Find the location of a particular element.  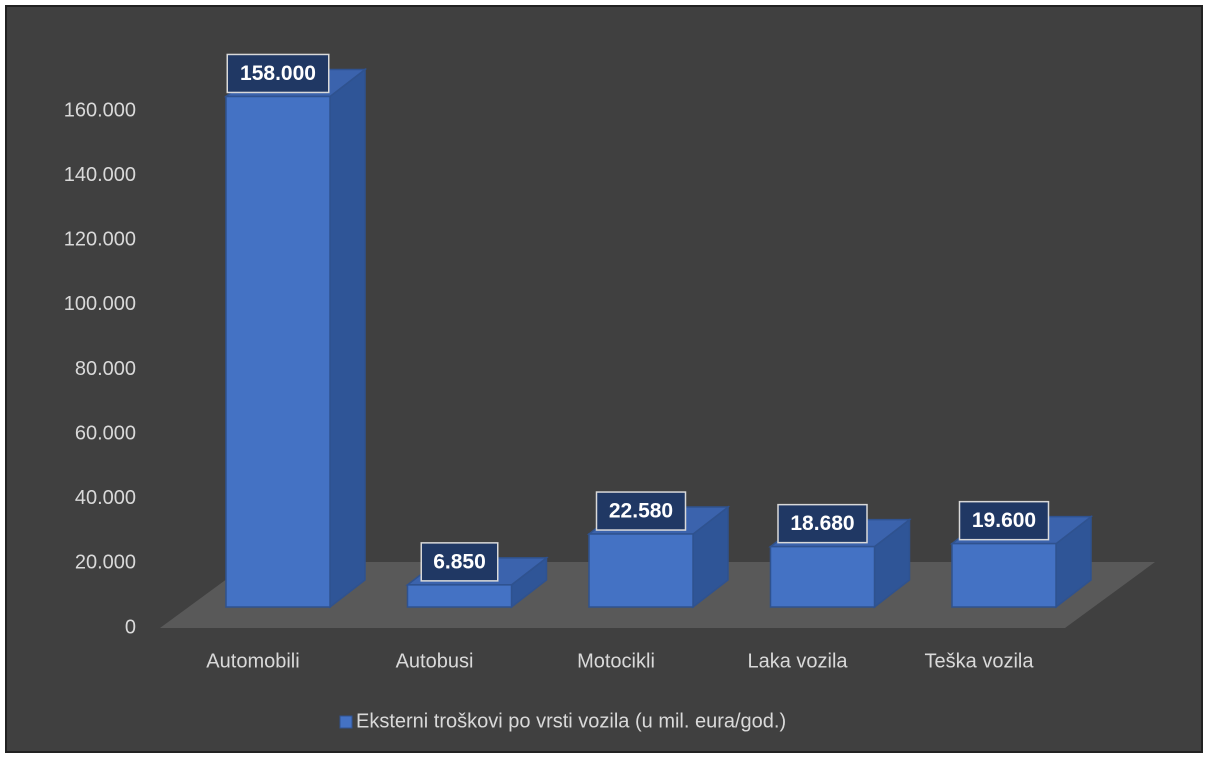

x-tick-label: Motocikli is located at coordinates (616, 661).